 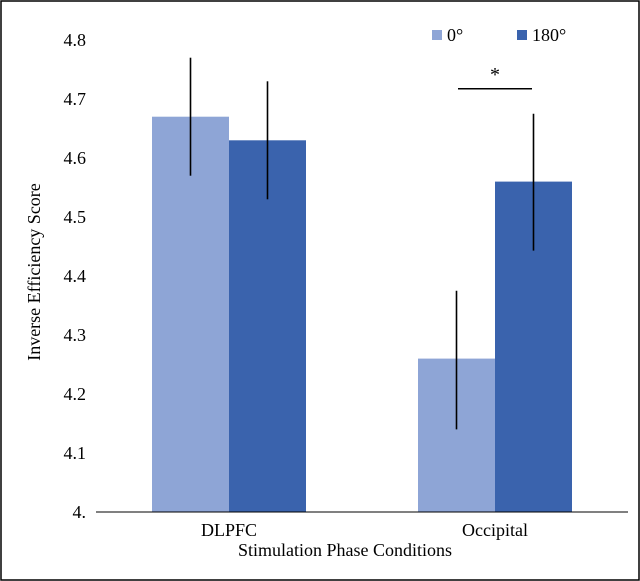 What do you see at coordinates (549, 35) in the screenshot?
I see `legend-label: 180°` at bounding box center [549, 35].